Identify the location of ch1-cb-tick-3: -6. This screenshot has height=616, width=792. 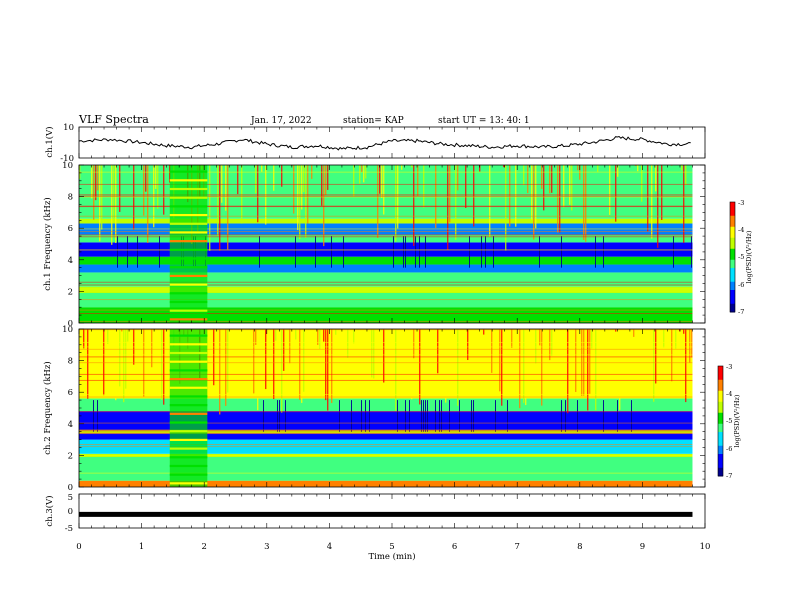
(741, 285).